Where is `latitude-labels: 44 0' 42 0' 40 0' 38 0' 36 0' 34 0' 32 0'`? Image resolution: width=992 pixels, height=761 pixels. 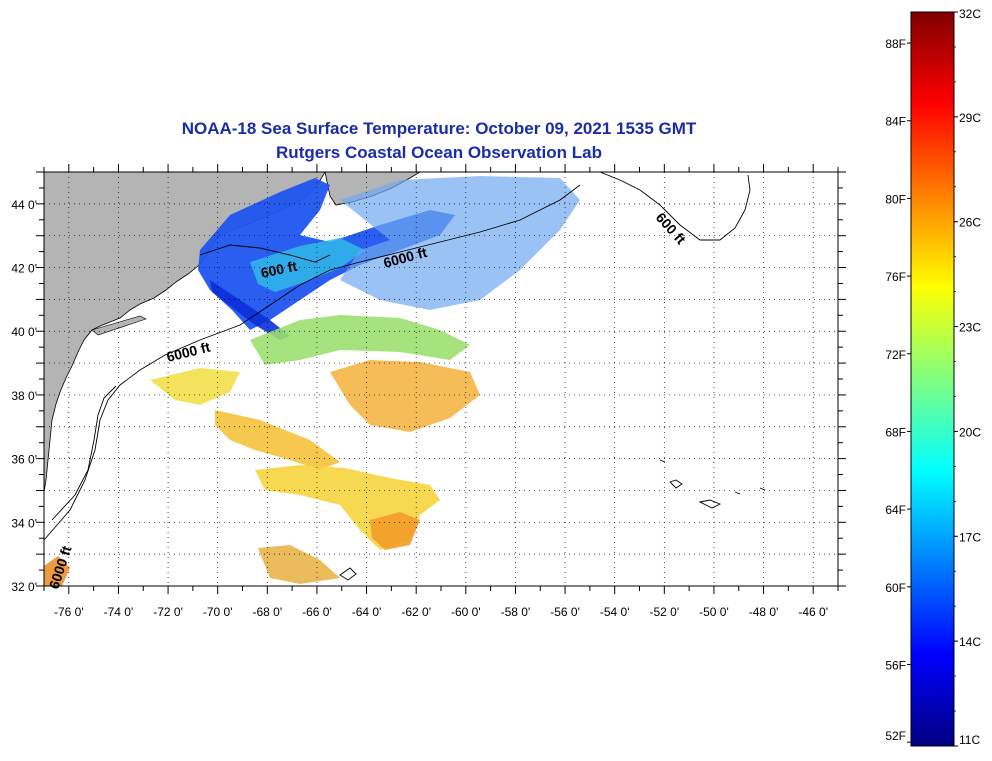 latitude-labels: 44 0' 42 0' 40 0' 38 0' 36 0' 34 0' 32 0' is located at coordinates (24, 396).